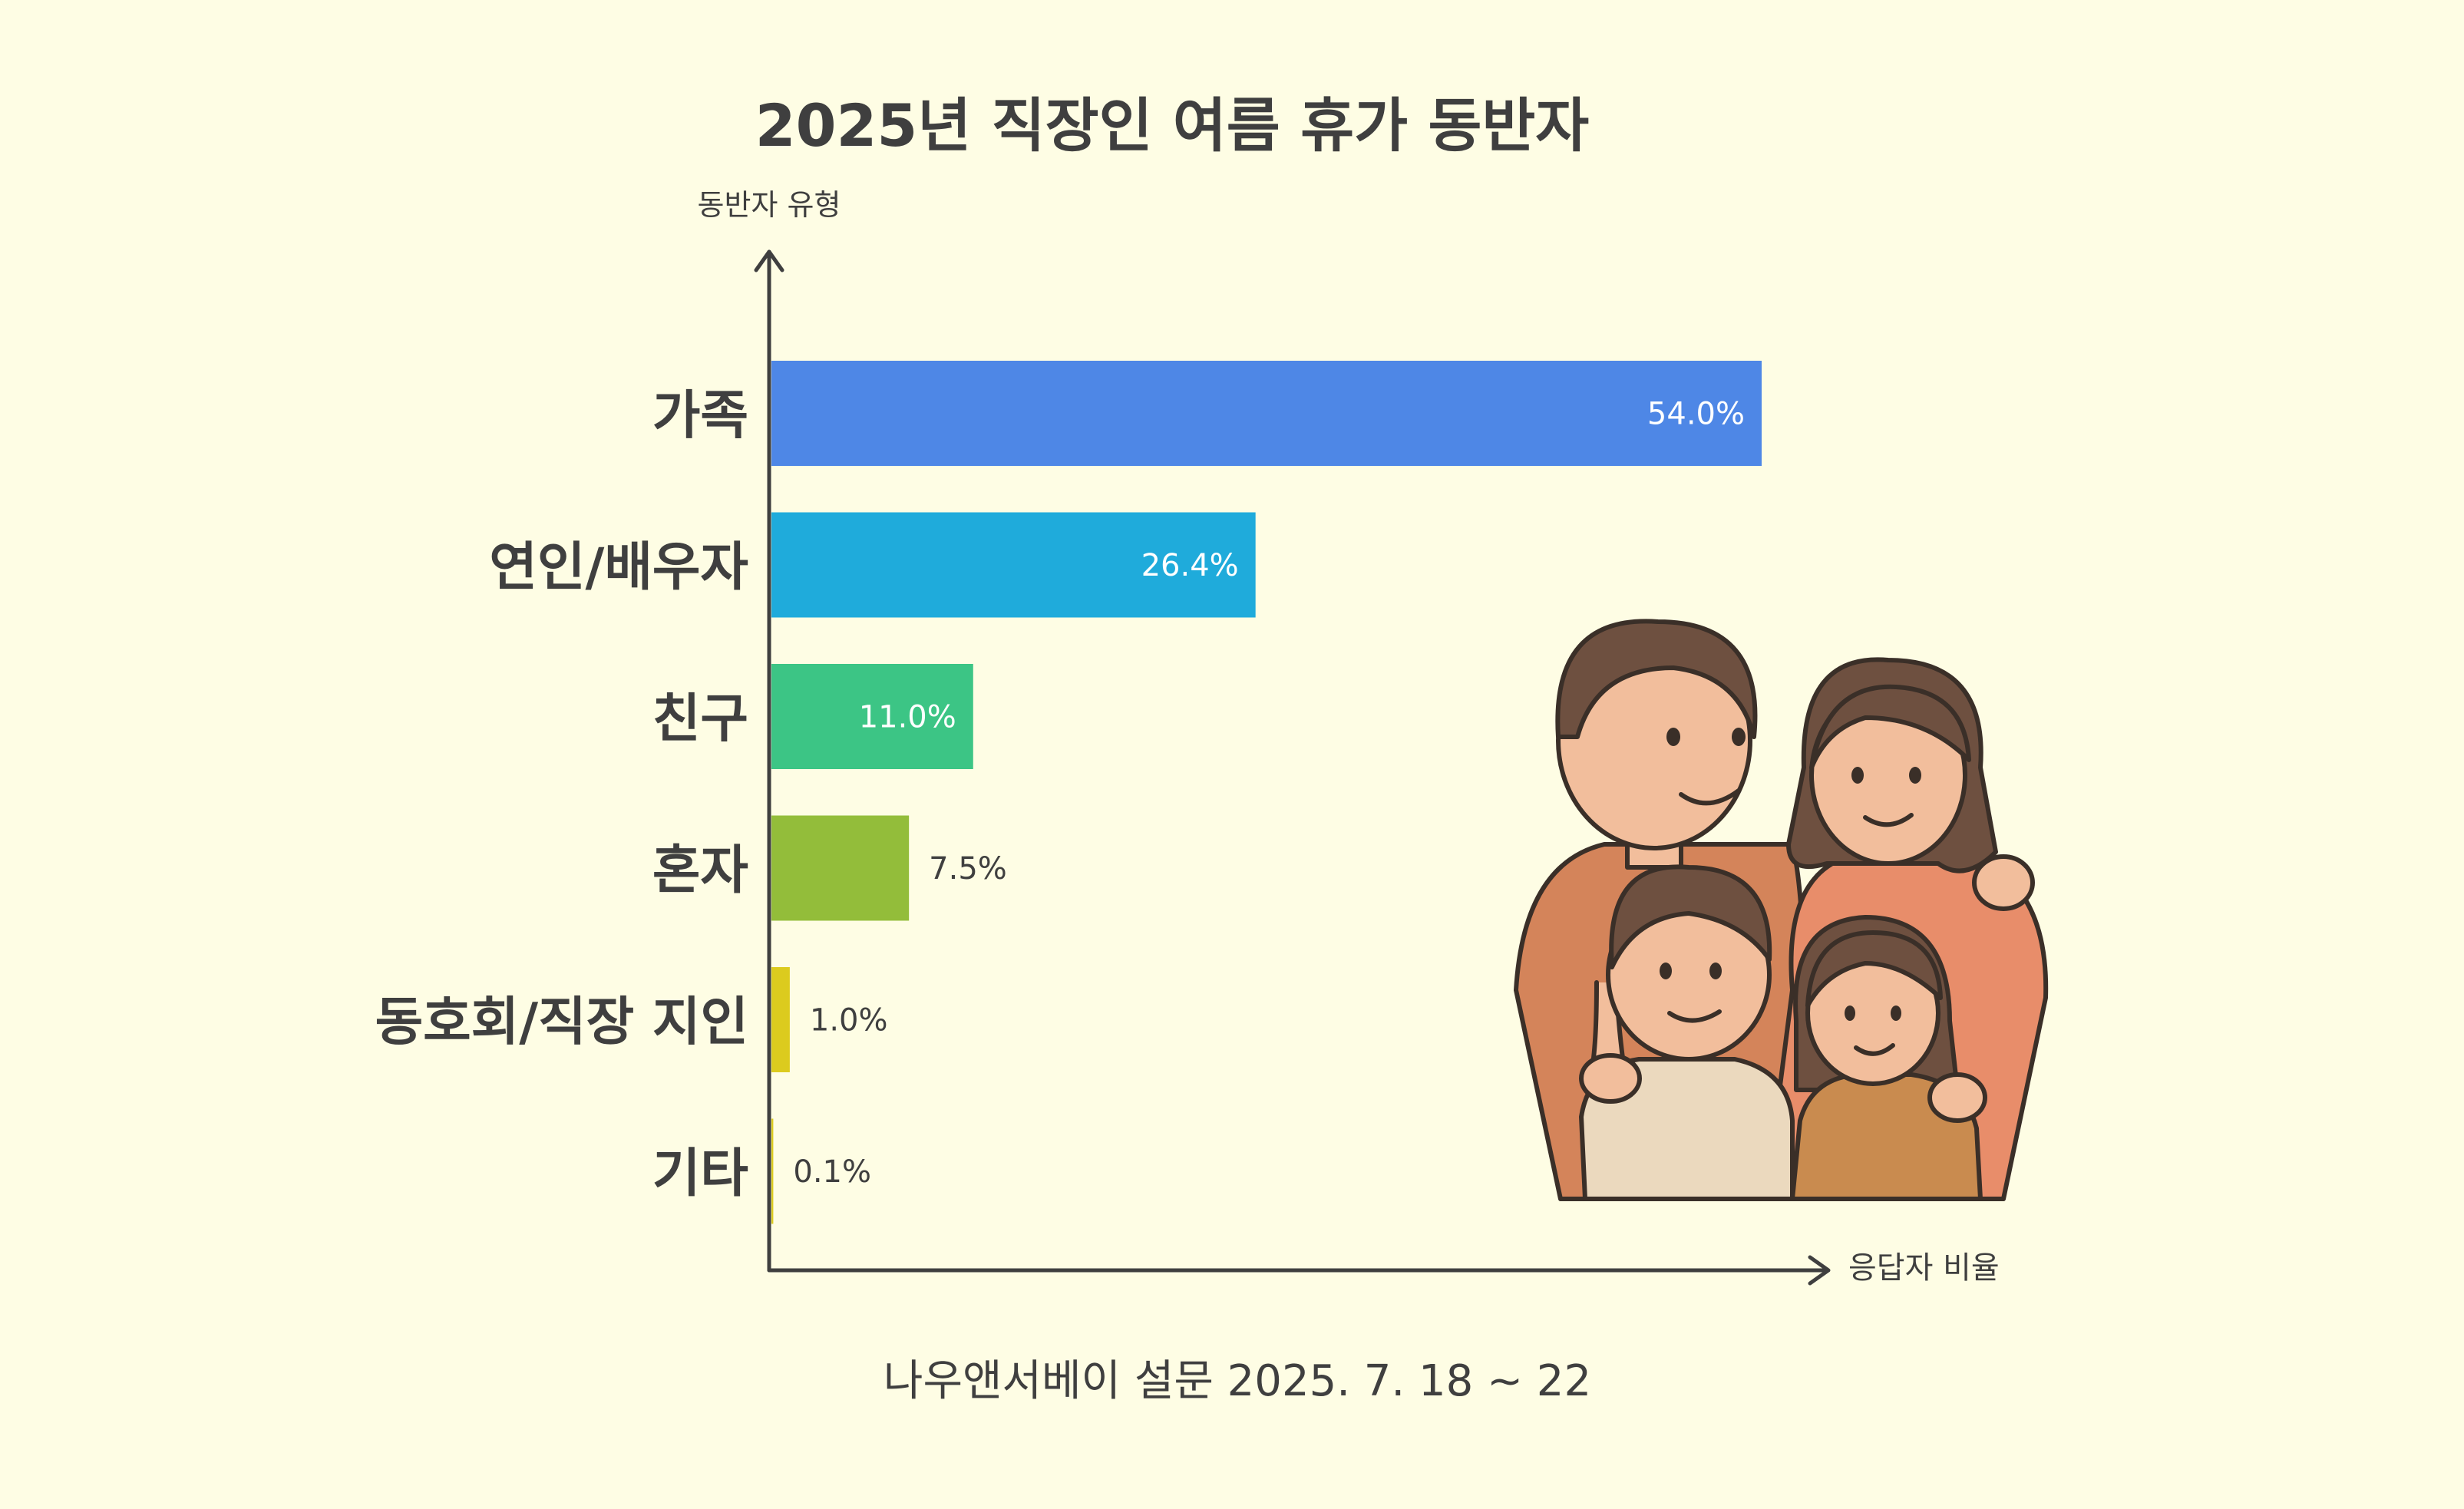 The image size is (2464, 1509). Describe the element at coordinates (769, 205) in the screenshot. I see `y-axis-label: 동반자 유형` at that location.